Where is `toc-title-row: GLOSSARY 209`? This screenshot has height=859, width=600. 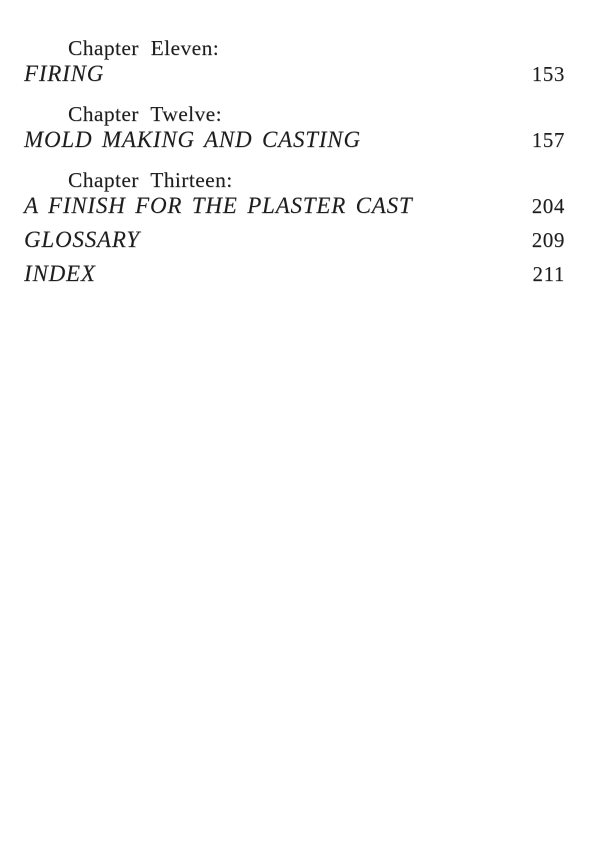 toc-title-row: GLOSSARY 209 is located at coordinates (294, 240).